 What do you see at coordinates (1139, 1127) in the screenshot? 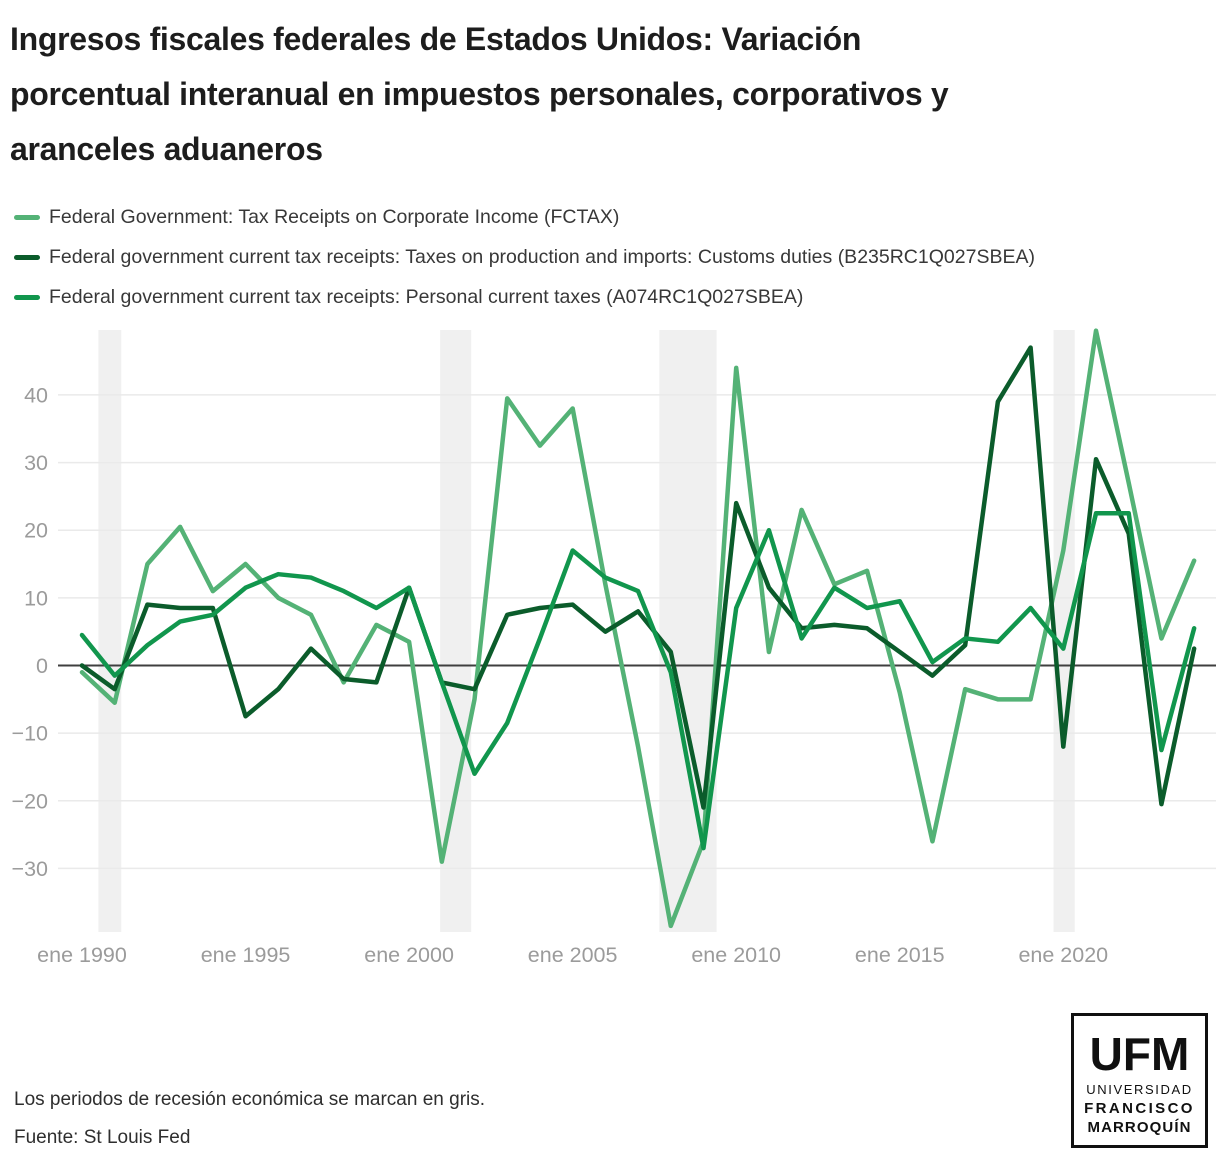
I see `ufm-logo-marroquin: MARROQUÍN` at bounding box center [1139, 1127].